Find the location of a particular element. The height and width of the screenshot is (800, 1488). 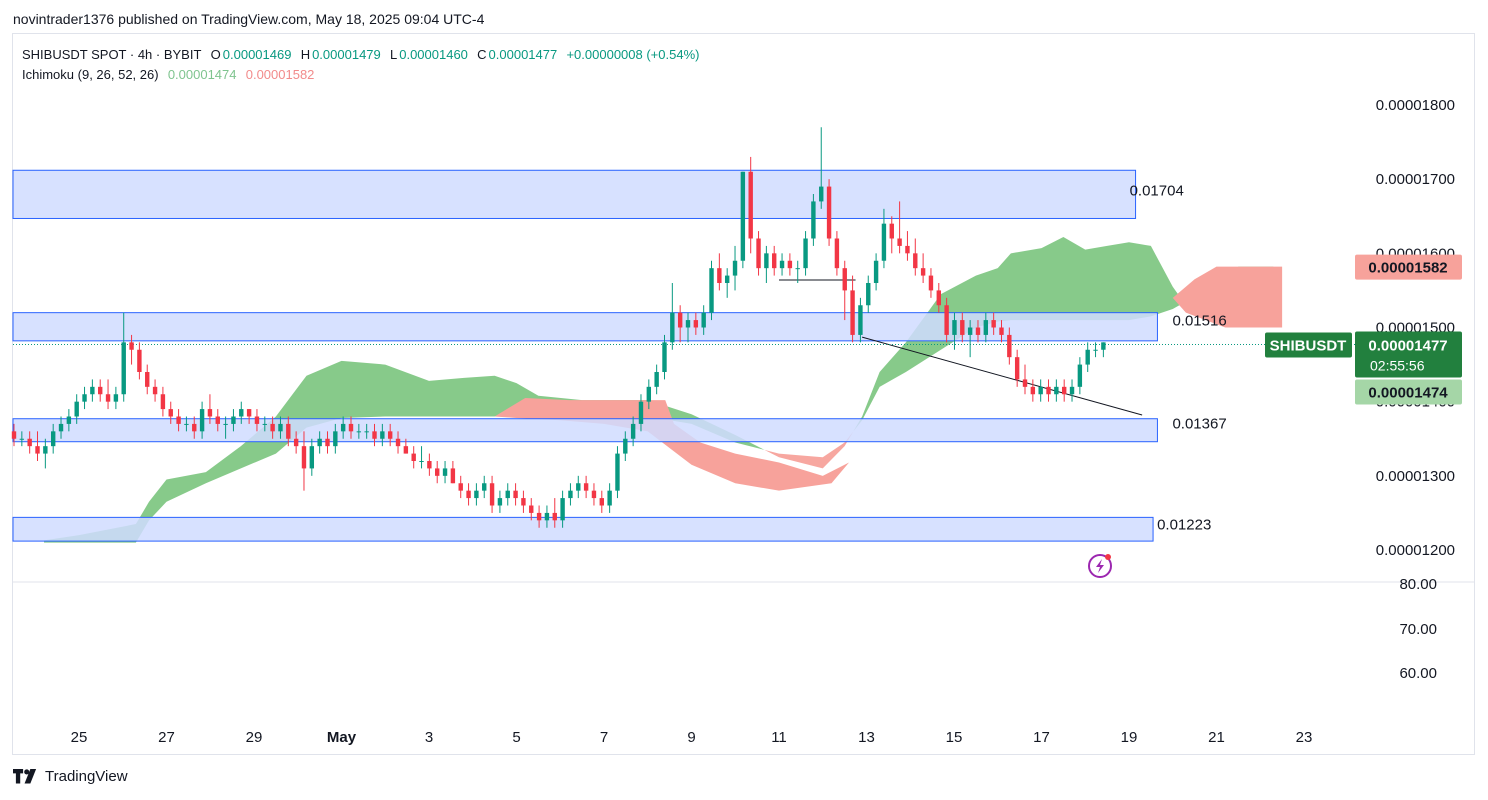

time-axis: 25 27 29 May 3 5 7 9 11 13 15 17 19 21 23 is located at coordinates (692, 737).